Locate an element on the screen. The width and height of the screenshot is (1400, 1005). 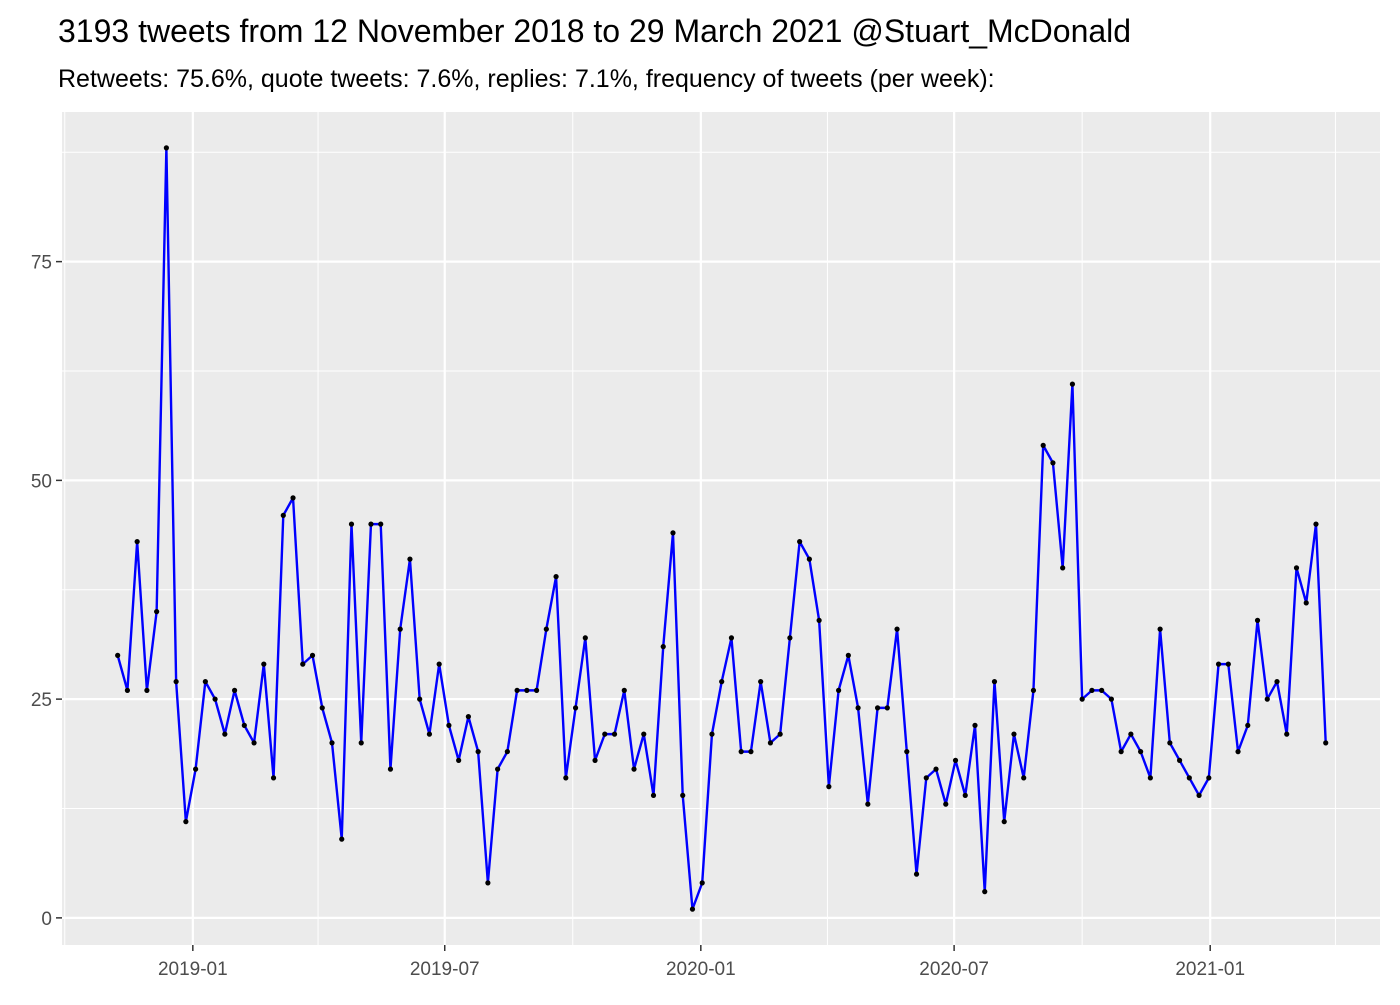
x-tick-label: 2021-01 is located at coordinates (1210, 969).